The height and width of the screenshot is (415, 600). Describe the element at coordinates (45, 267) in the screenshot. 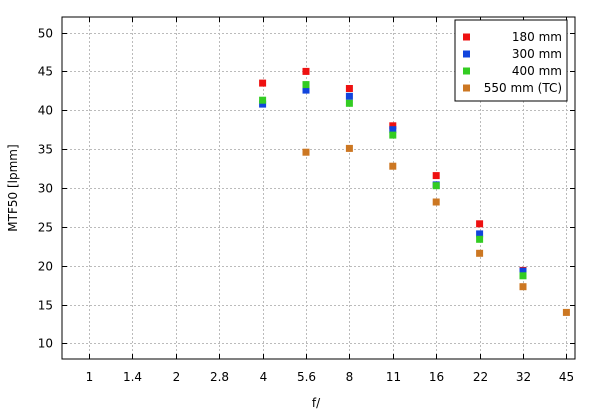

I see `y-tick-label: 20` at that location.